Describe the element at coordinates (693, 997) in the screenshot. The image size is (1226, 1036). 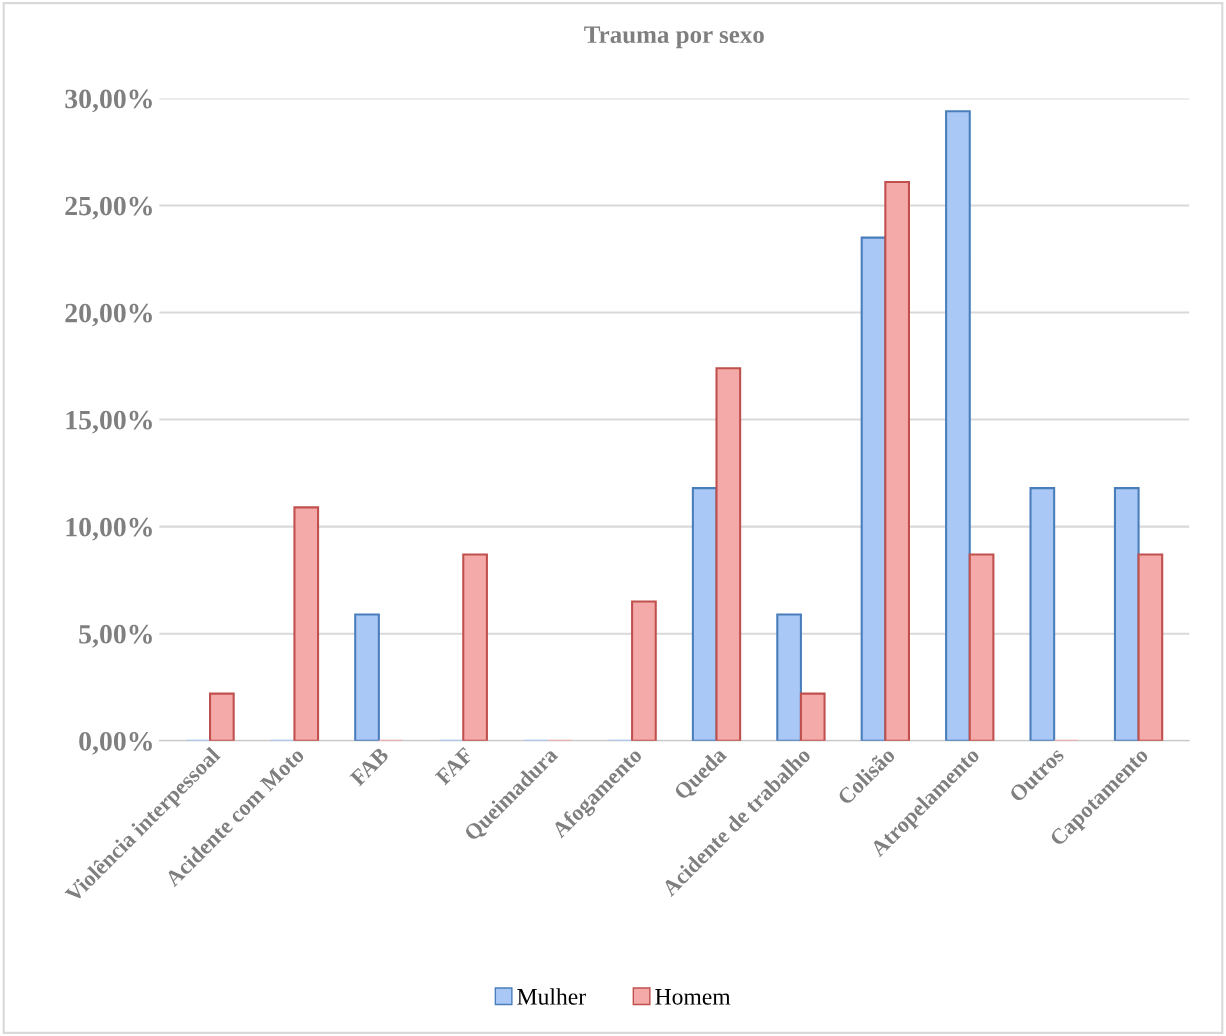
I see `legend-label: Homem` at that location.